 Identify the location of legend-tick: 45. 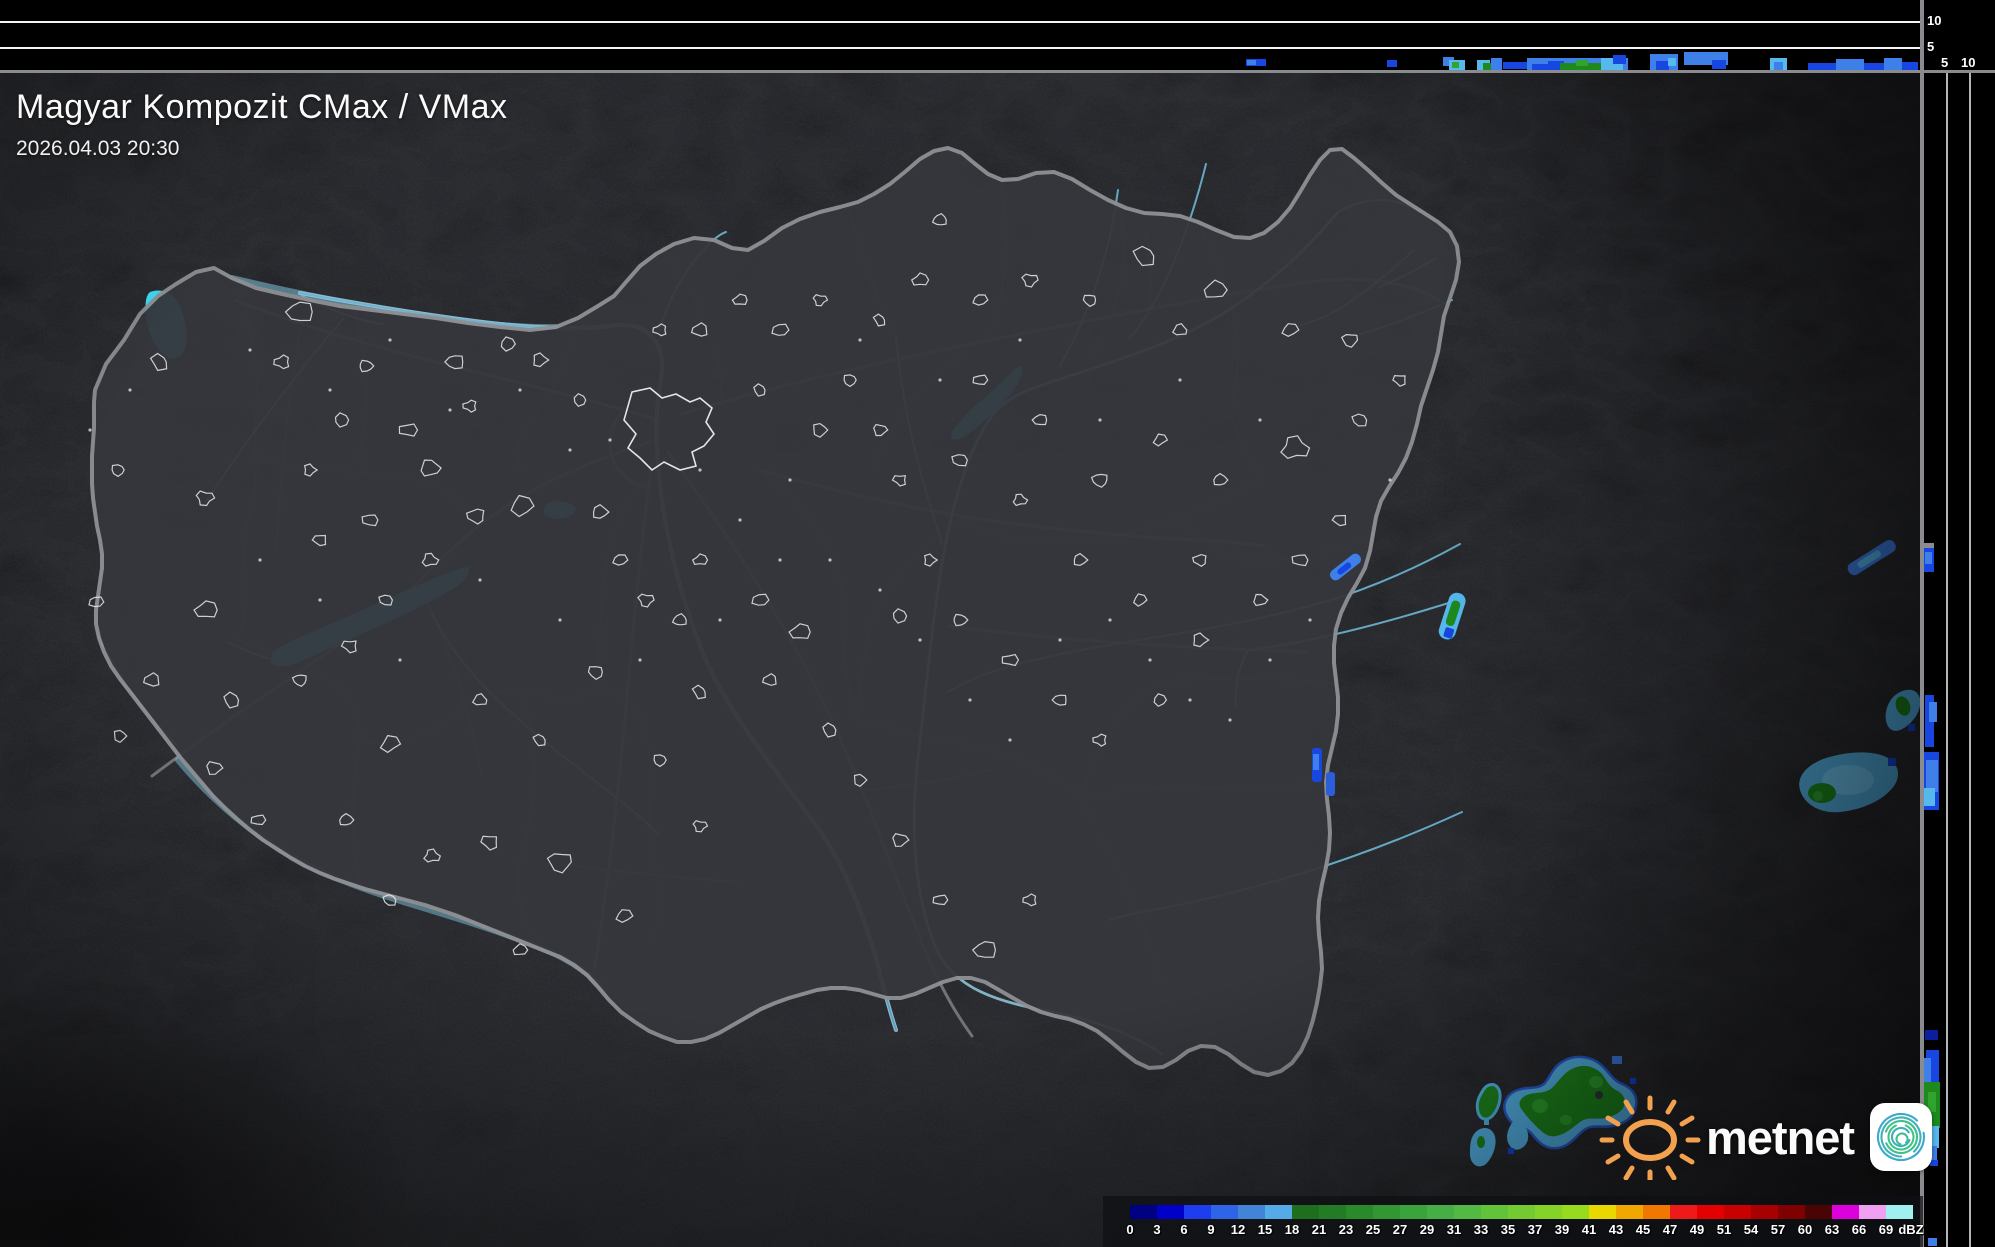
(1643, 1229).